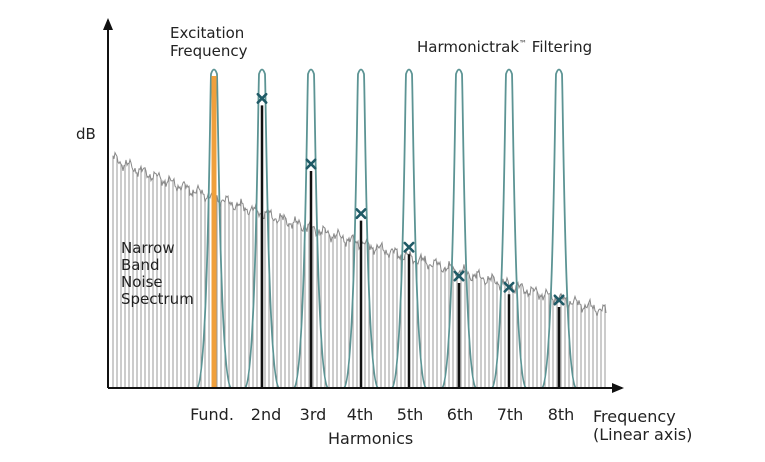 The height and width of the screenshot is (462, 765). Describe the element at coordinates (140, 265) in the screenshot. I see `noise-label-line2: Band` at that location.